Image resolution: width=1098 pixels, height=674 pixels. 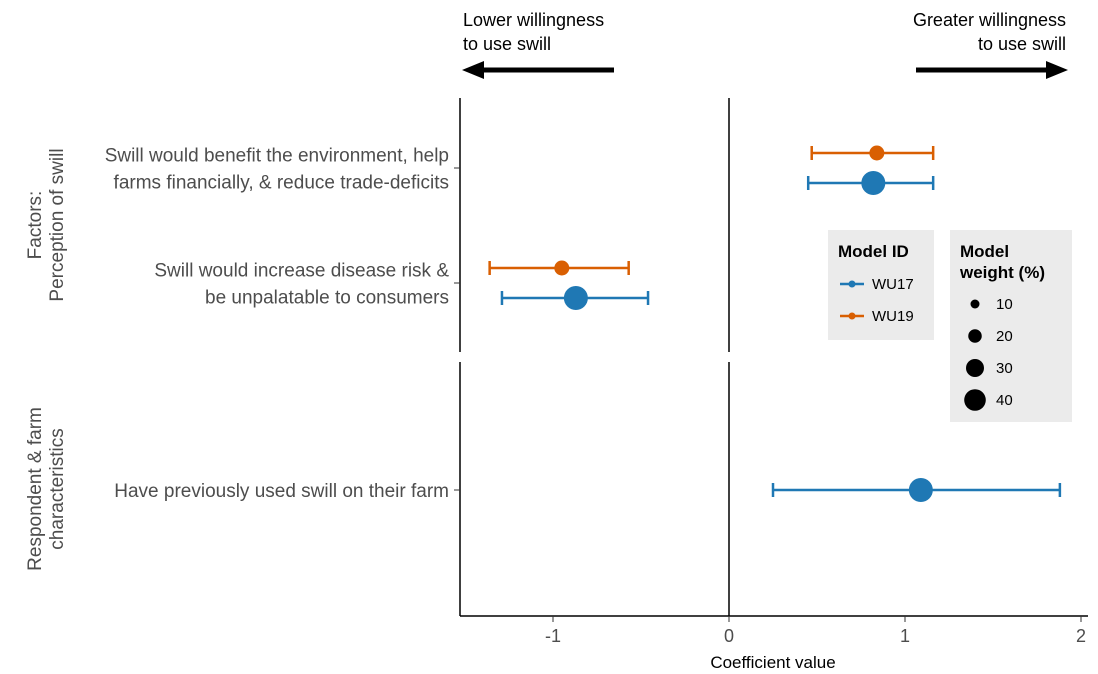 I want to click on legend-item-wu19: WU19, so click(x=877, y=316).